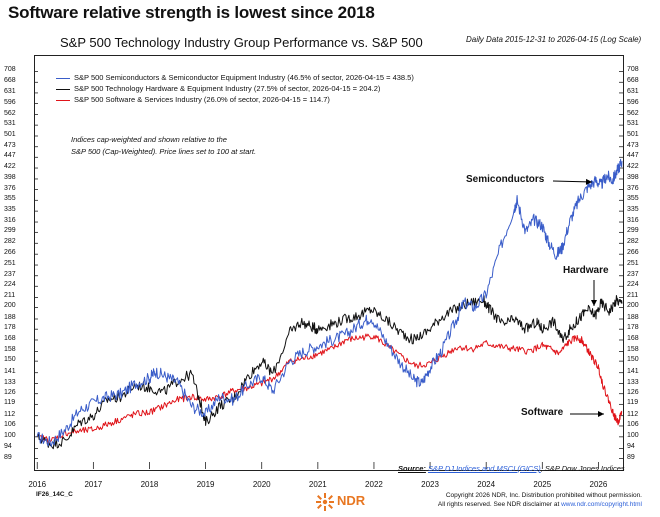  I want to click on y-tick-label-right: 133, so click(633, 382).